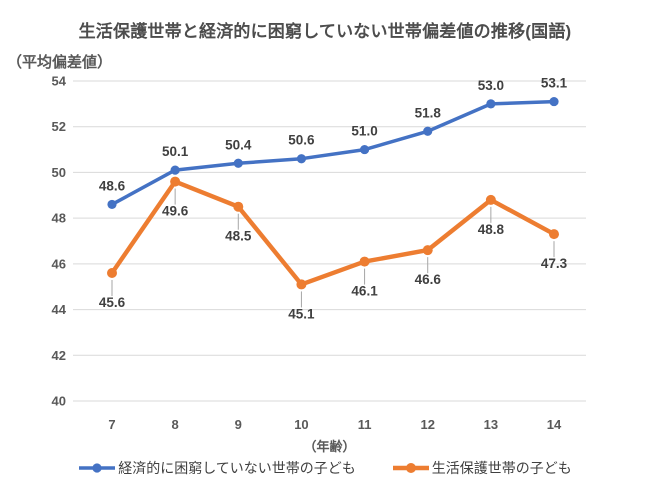 This screenshot has height=484, width=650. Describe the element at coordinates (59, 218) in the screenshot. I see `y-tick-label: 48` at that location.